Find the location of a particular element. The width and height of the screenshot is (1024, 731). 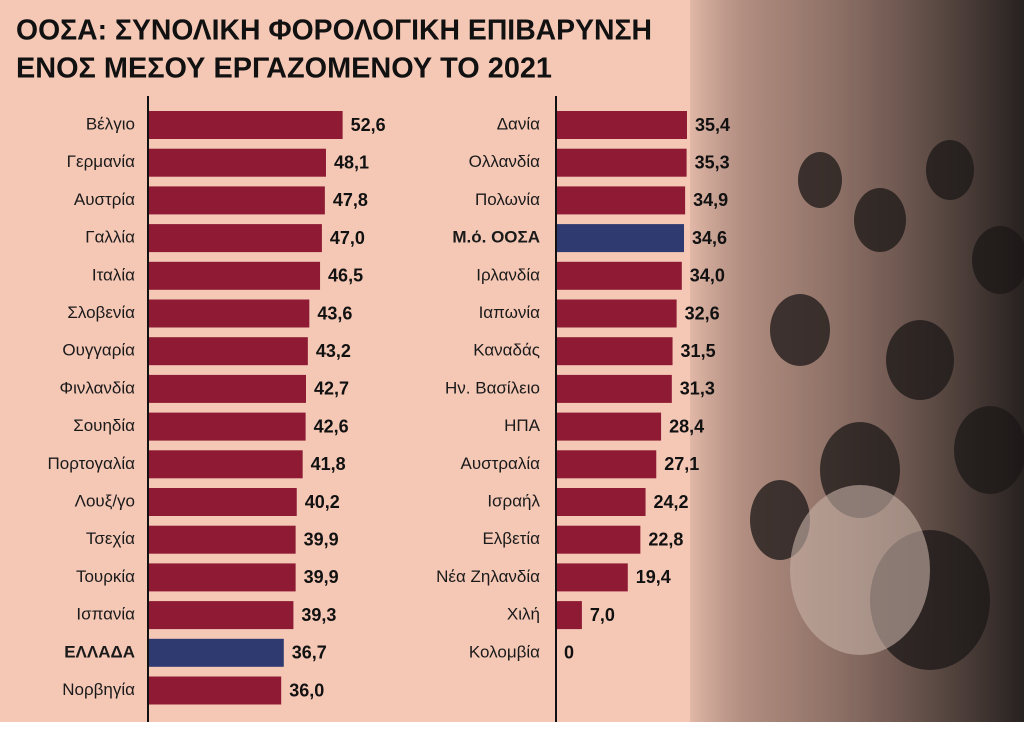

category-label: Γαλλία is located at coordinates (110, 237).